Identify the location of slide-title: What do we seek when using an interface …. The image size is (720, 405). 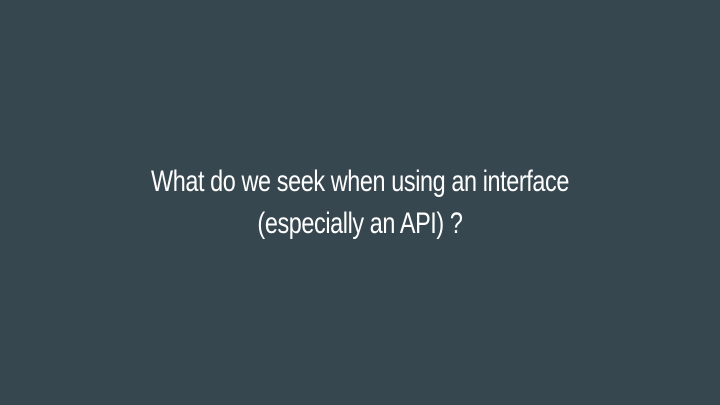
(359, 203).